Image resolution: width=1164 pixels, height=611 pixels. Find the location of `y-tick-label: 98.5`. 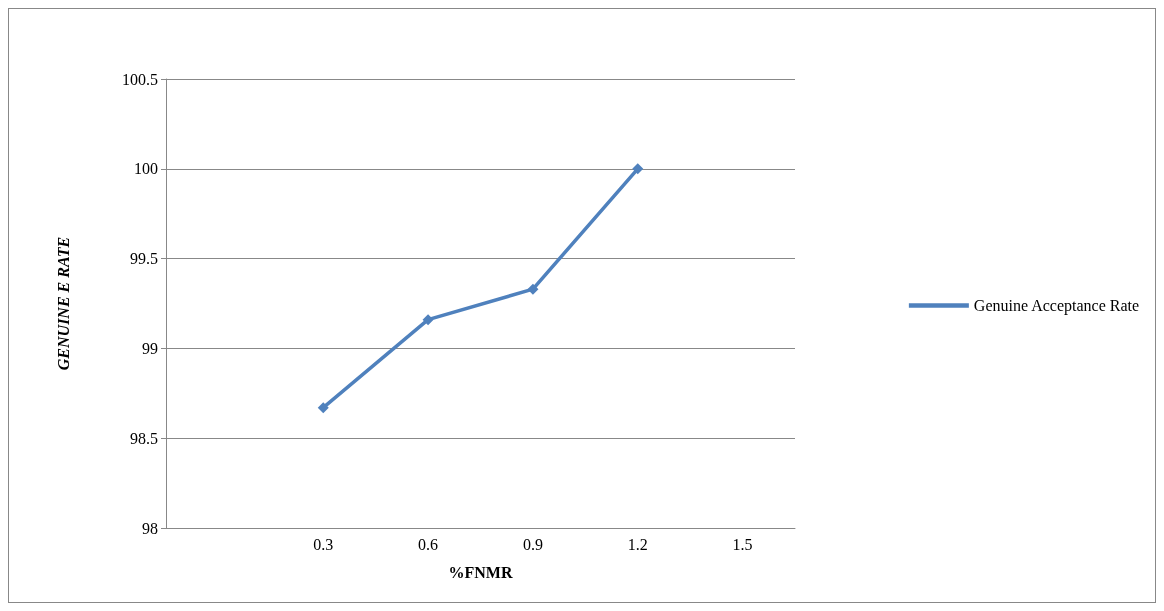

y-tick-label: 98.5 is located at coordinates (144, 438).